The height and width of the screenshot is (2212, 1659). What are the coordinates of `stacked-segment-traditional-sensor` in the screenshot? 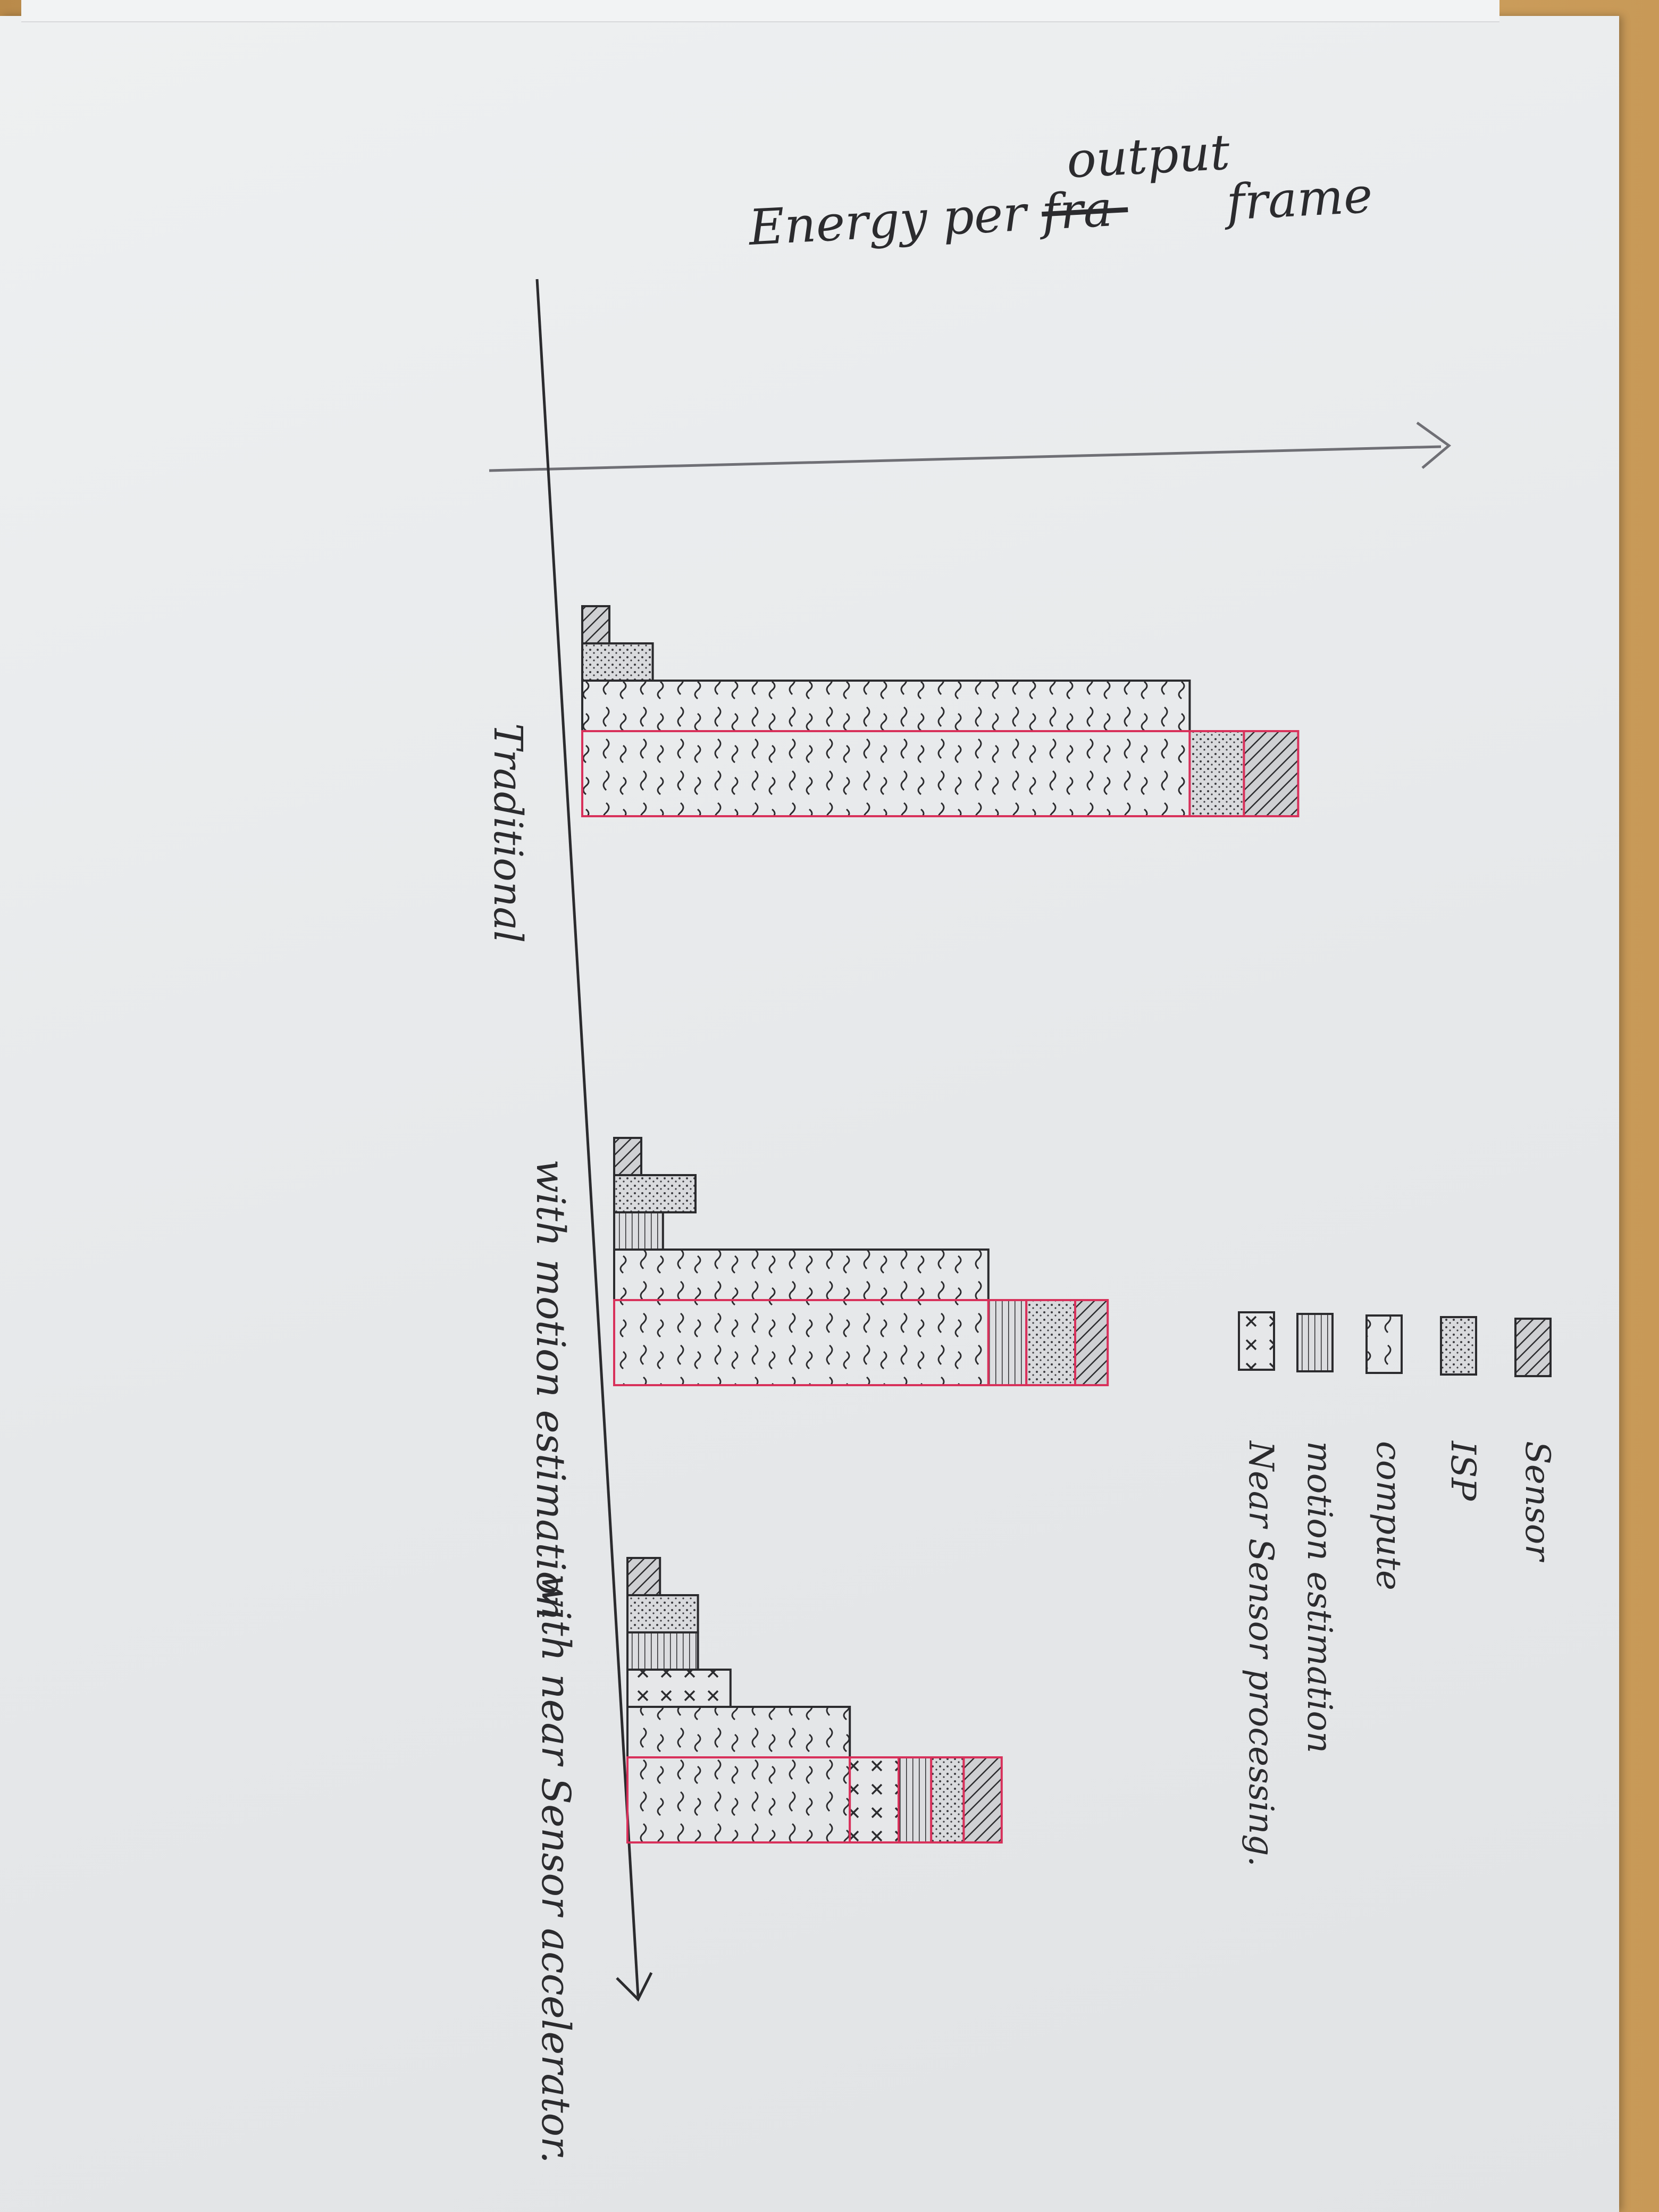 It's located at (1271, 773).